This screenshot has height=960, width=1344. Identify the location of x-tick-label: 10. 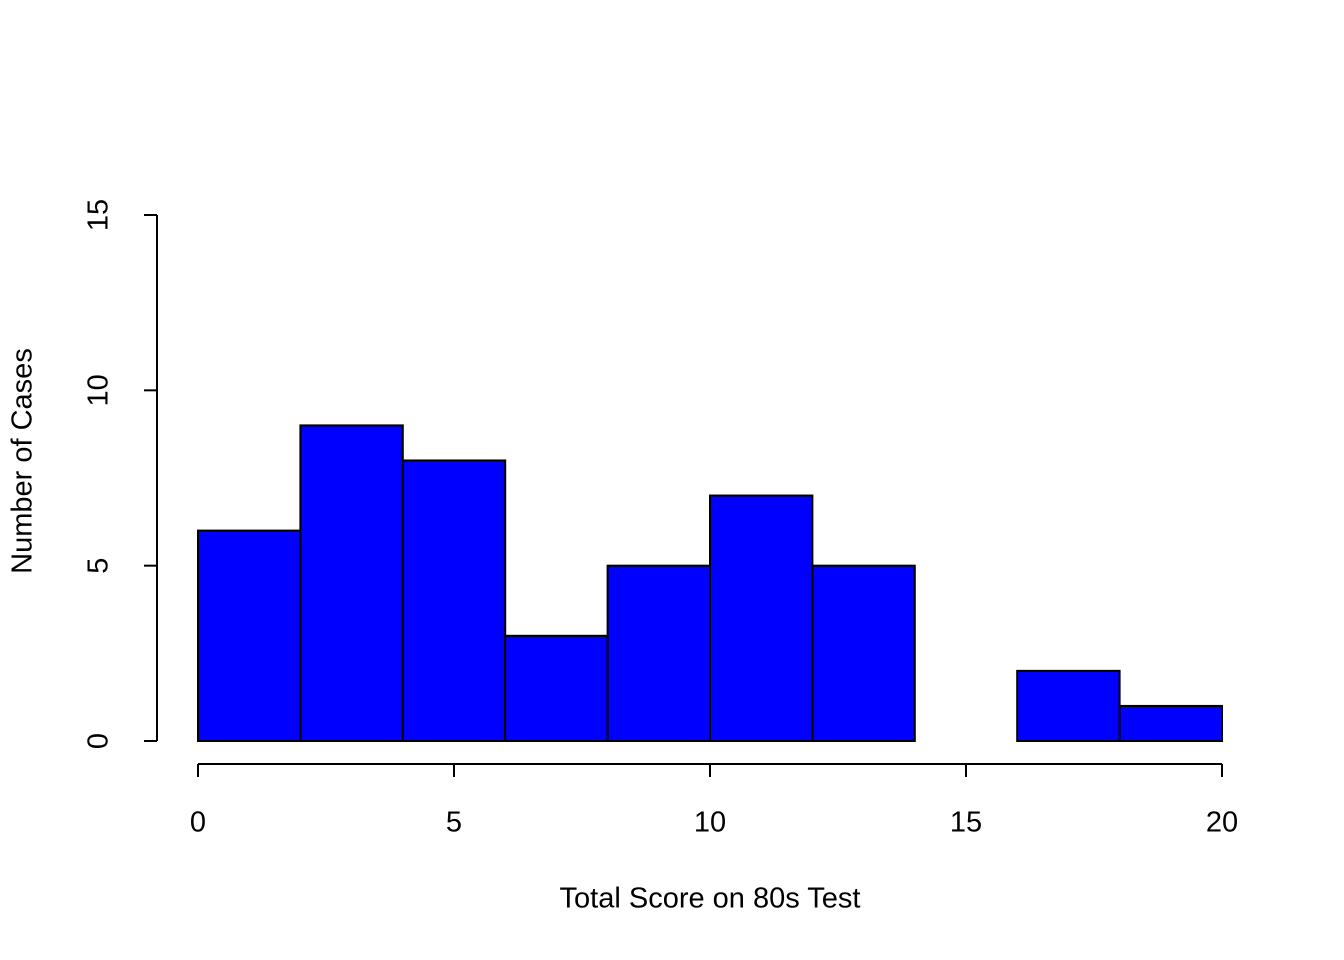
(710, 823).